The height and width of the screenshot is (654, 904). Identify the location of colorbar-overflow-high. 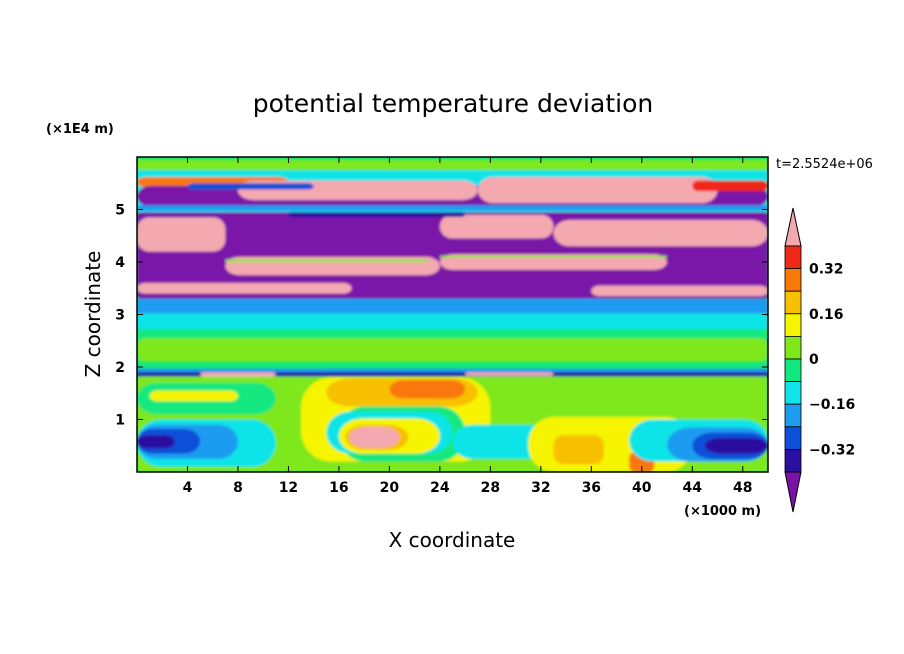
(793, 227).